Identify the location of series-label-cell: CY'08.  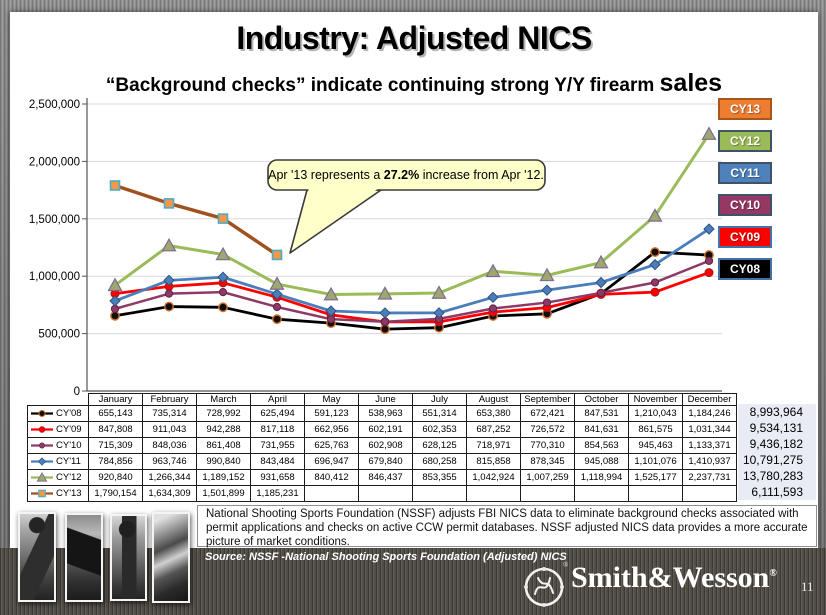
(58, 413).